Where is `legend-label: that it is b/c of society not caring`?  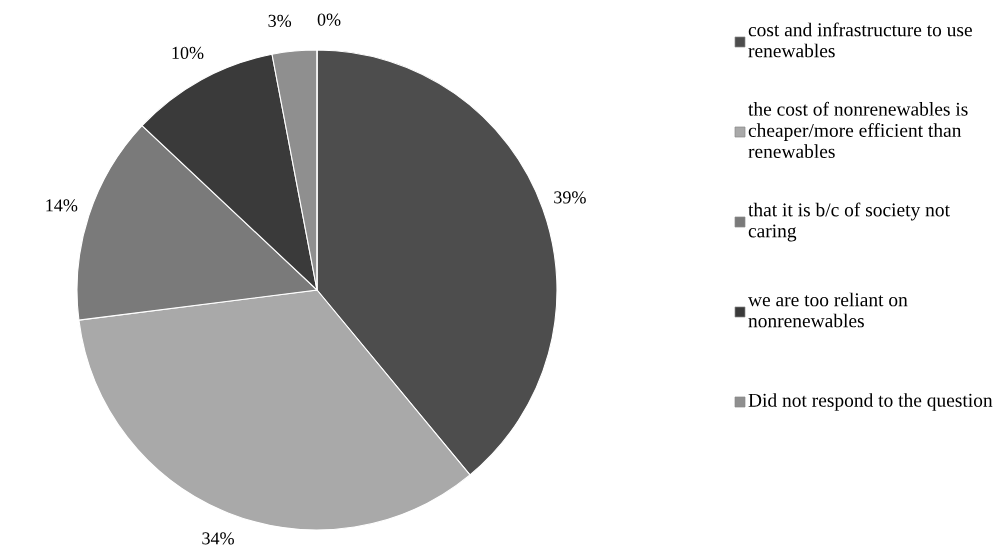
legend-label: that it is b/c of society not caring is located at coordinates (849, 222).